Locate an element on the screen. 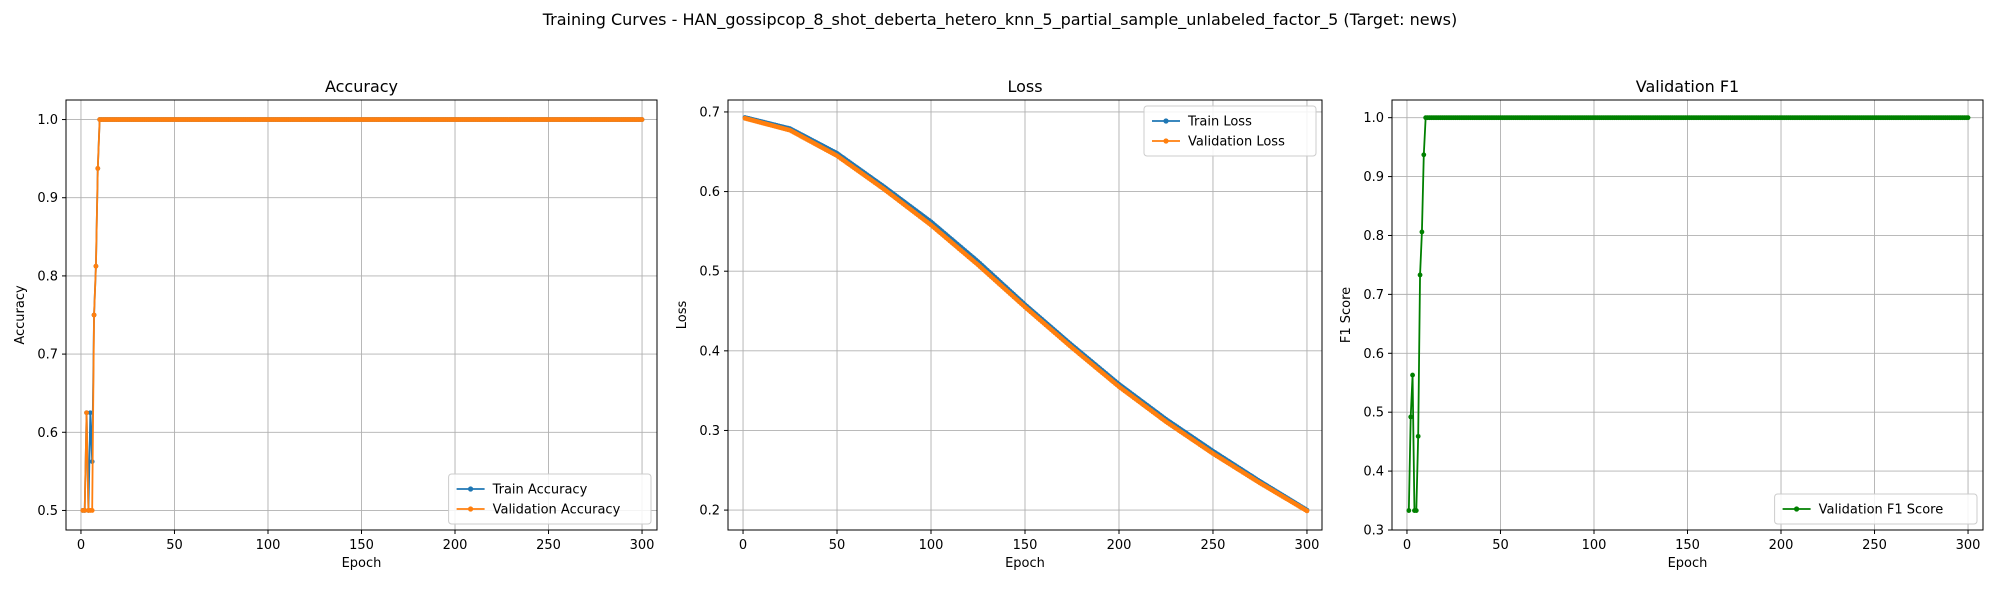 The width and height of the screenshot is (2000, 600). y-axis-label: Accuracy is located at coordinates (20, 315).